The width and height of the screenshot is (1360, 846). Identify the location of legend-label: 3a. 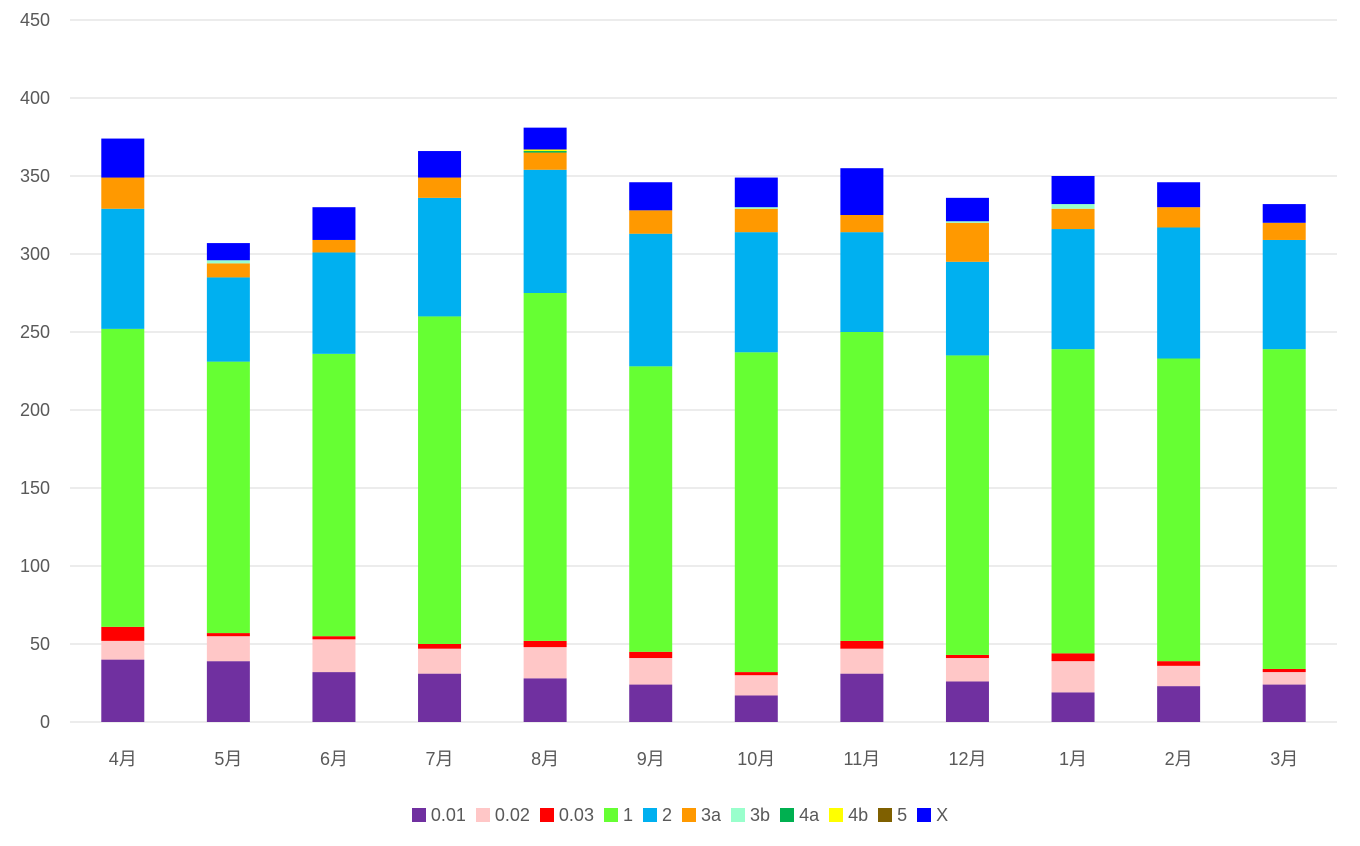
(711, 814).